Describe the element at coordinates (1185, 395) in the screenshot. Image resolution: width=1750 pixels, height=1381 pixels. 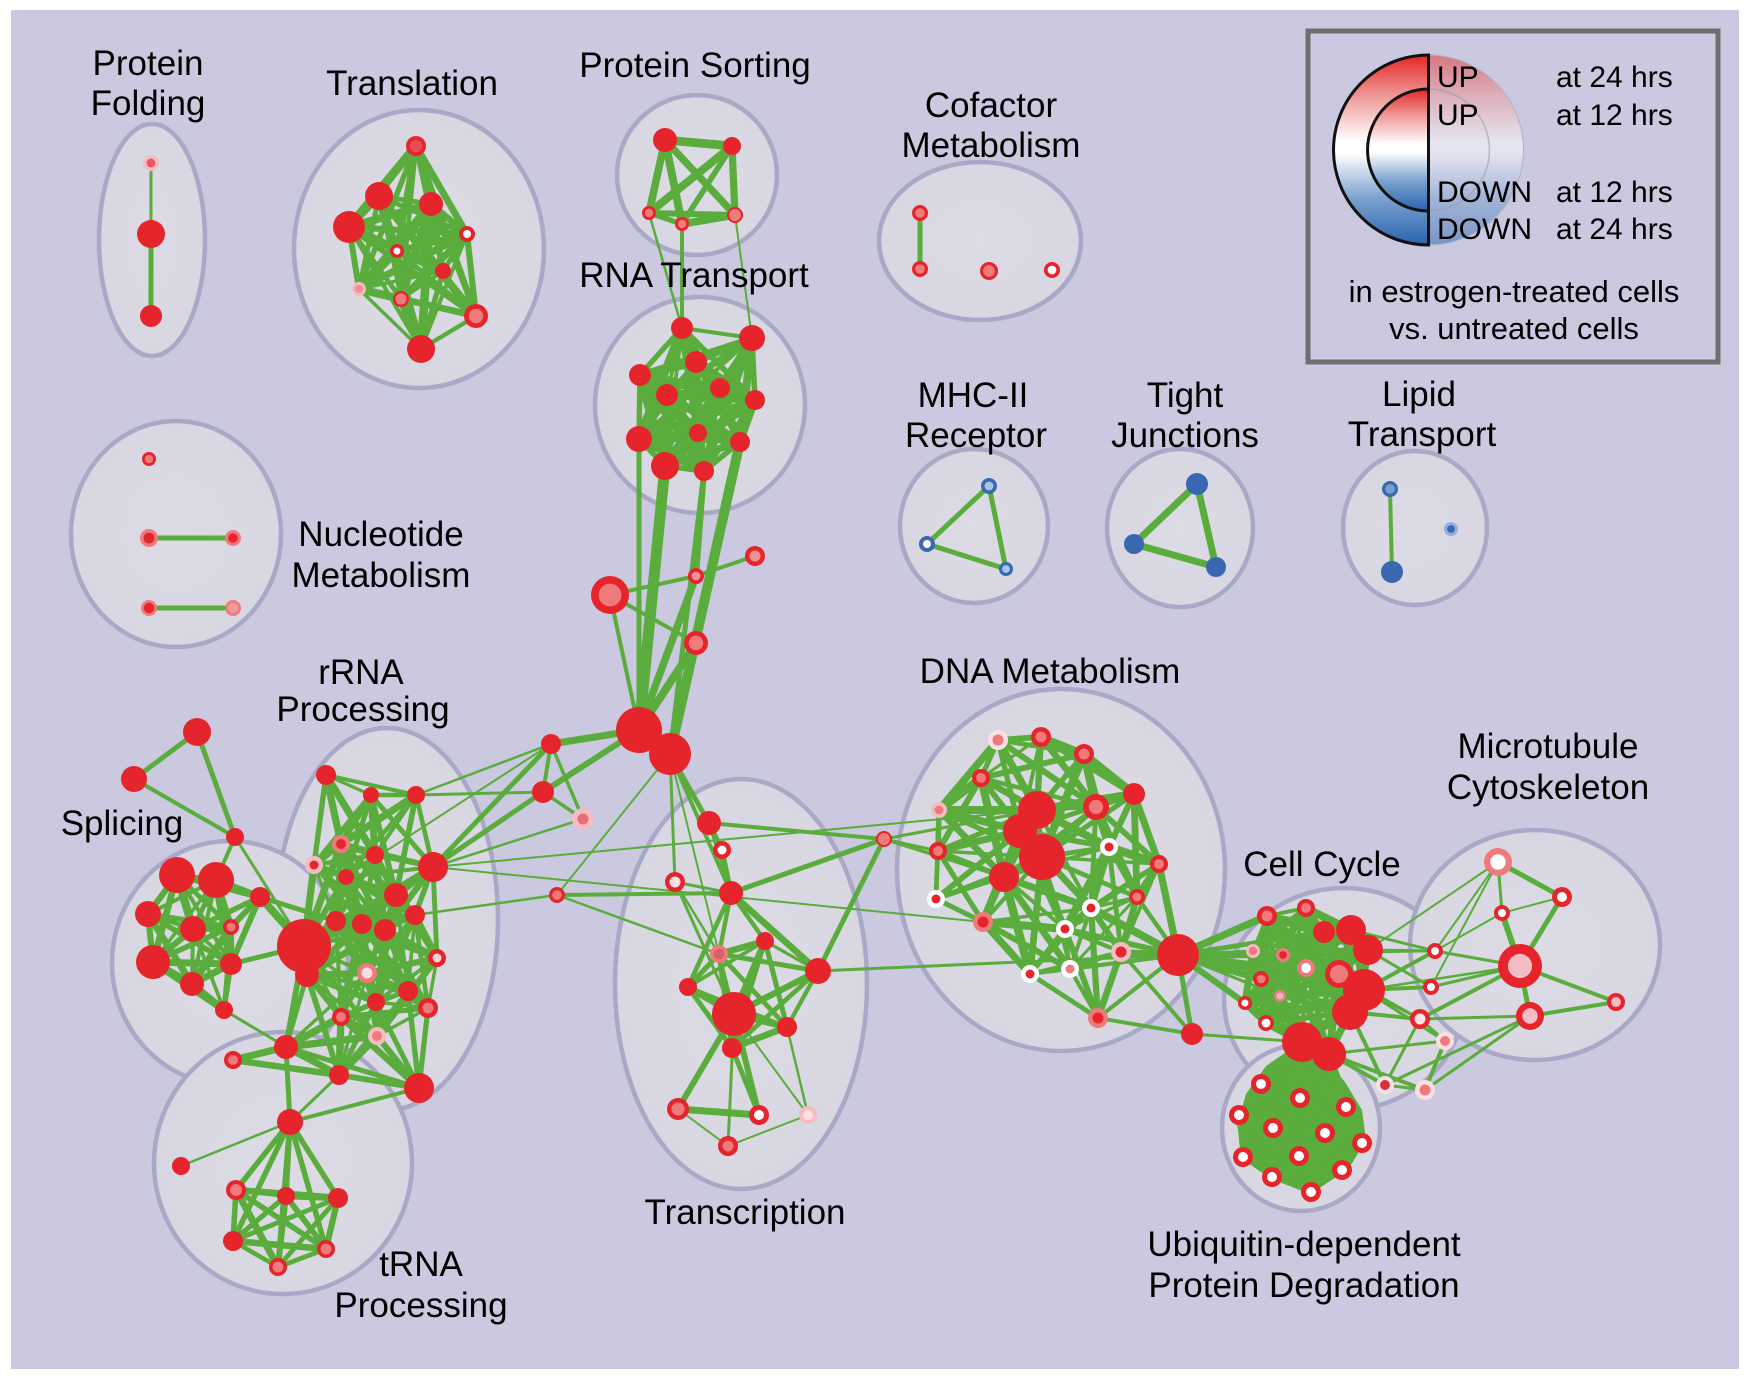
I see `svg-text: Tight` at that location.